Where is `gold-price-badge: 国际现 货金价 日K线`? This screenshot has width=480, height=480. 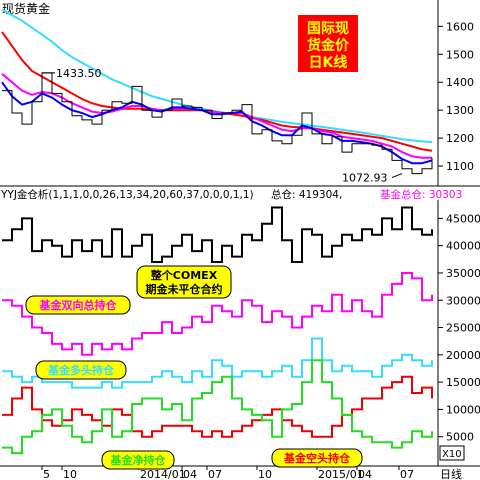
gold-price-badge: 国际现 货金价 日K线 is located at coordinates (328, 43).